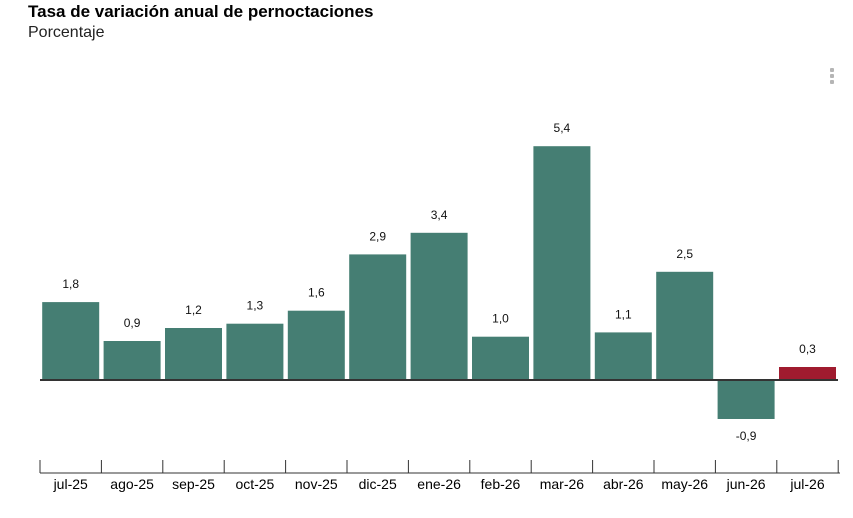 The width and height of the screenshot is (853, 518). I want to click on x-tick-label-abr-26: abr-26, so click(623, 484).